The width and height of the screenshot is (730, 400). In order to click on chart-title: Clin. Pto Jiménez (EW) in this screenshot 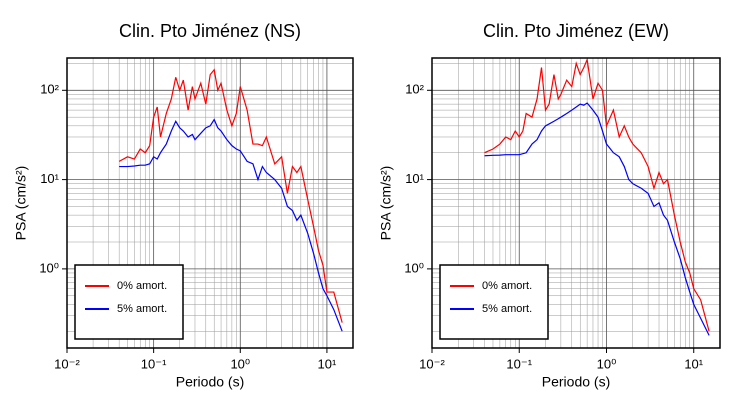, I will do `click(576, 31)`.